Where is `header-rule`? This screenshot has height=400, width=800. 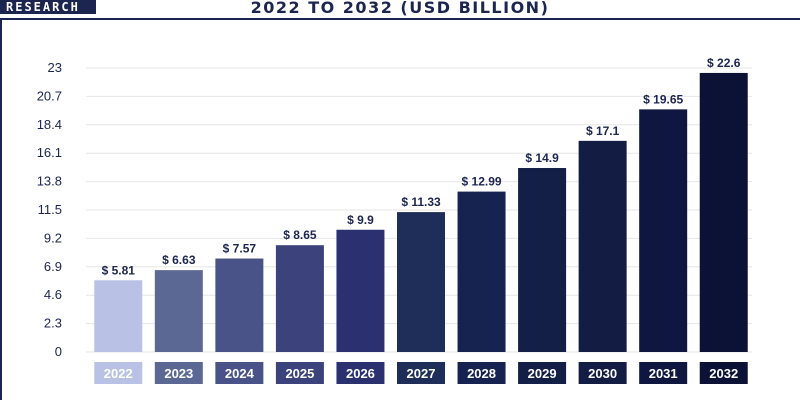 header-rule is located at coordinates (400, 19).